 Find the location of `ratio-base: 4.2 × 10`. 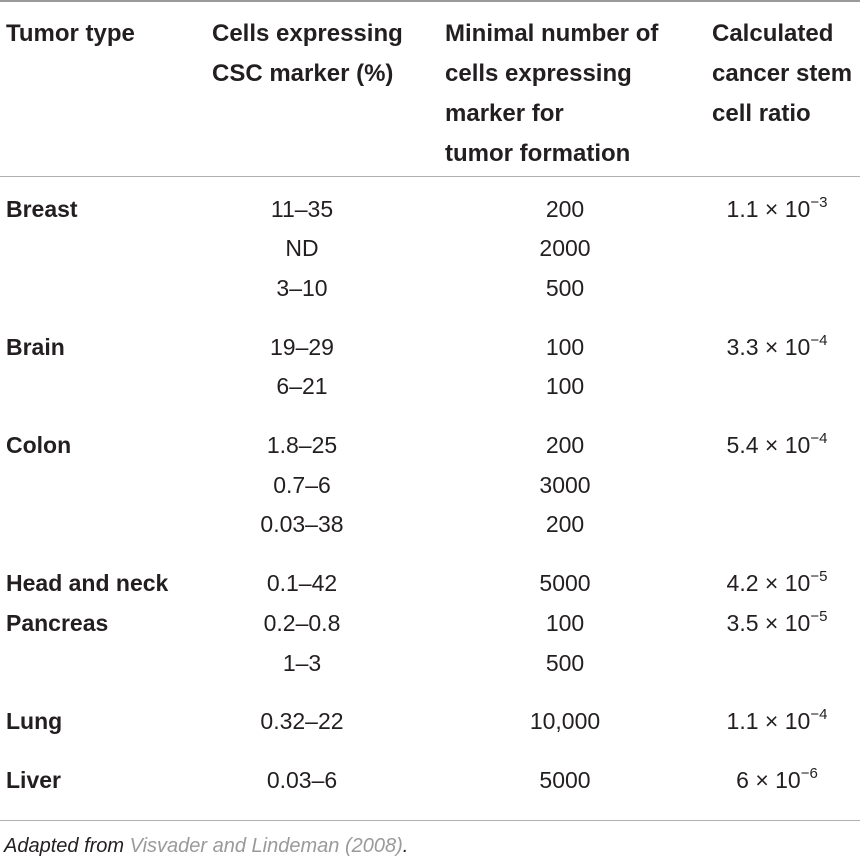

ratio-base: 4.2 × 10 is located at coordinates (768, 583).